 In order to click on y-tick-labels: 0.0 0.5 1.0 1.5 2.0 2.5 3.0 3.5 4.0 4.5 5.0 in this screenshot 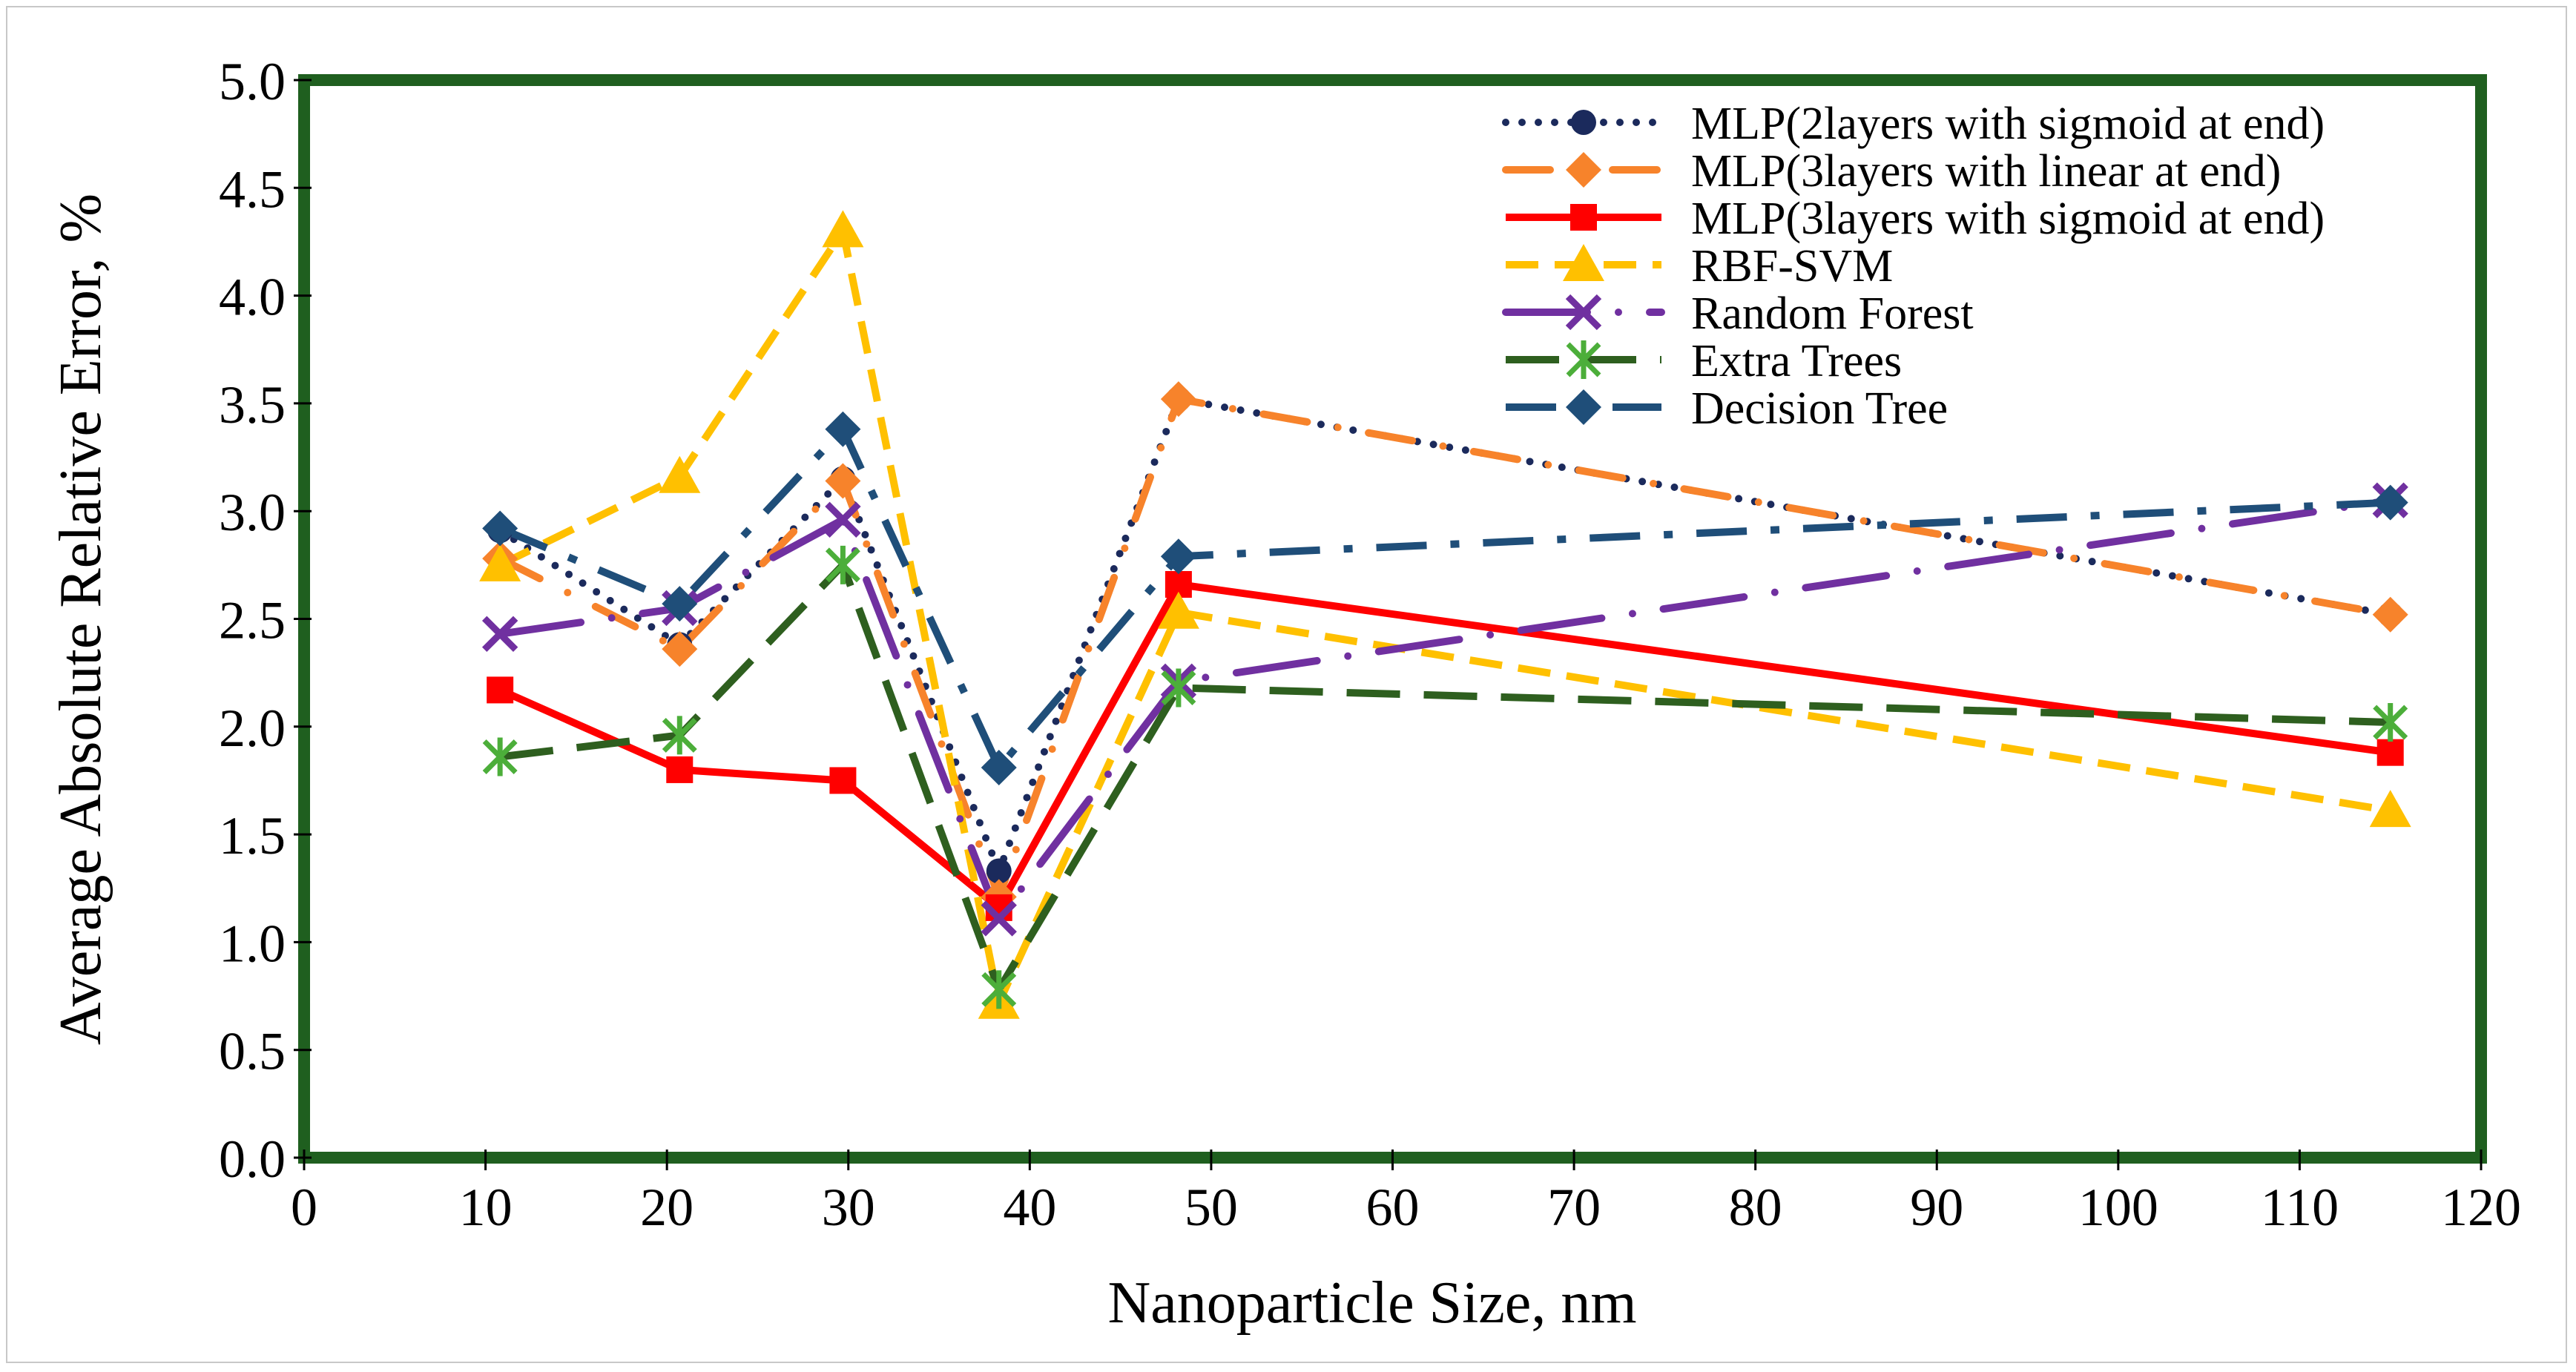, I will do `click(253, 620)`.